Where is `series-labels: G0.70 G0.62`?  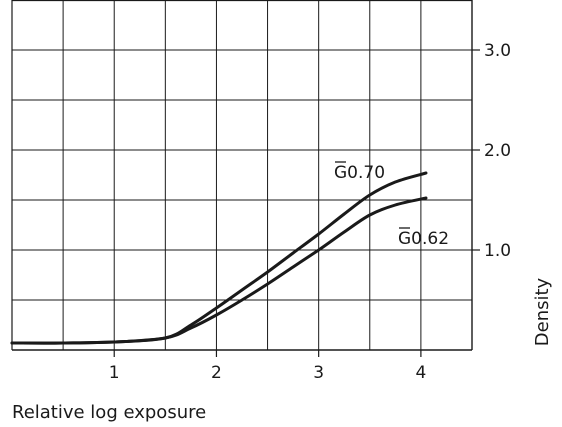 series-labels: G0.70 G0.62 is located at coordinates (391, 205).